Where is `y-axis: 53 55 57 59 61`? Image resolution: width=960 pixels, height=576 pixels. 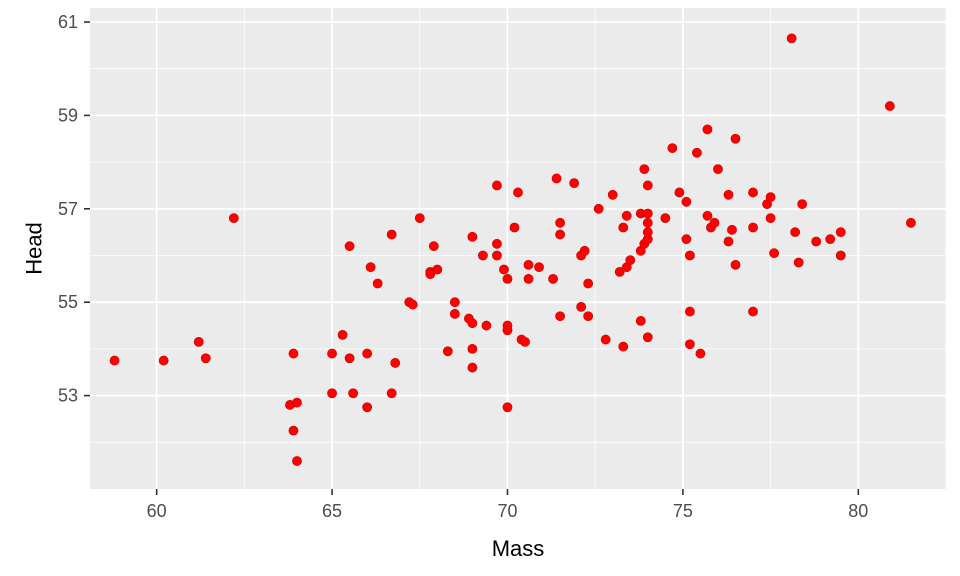 y-axis: 53 55 57 59 61 is located at coordinates (74, 209).